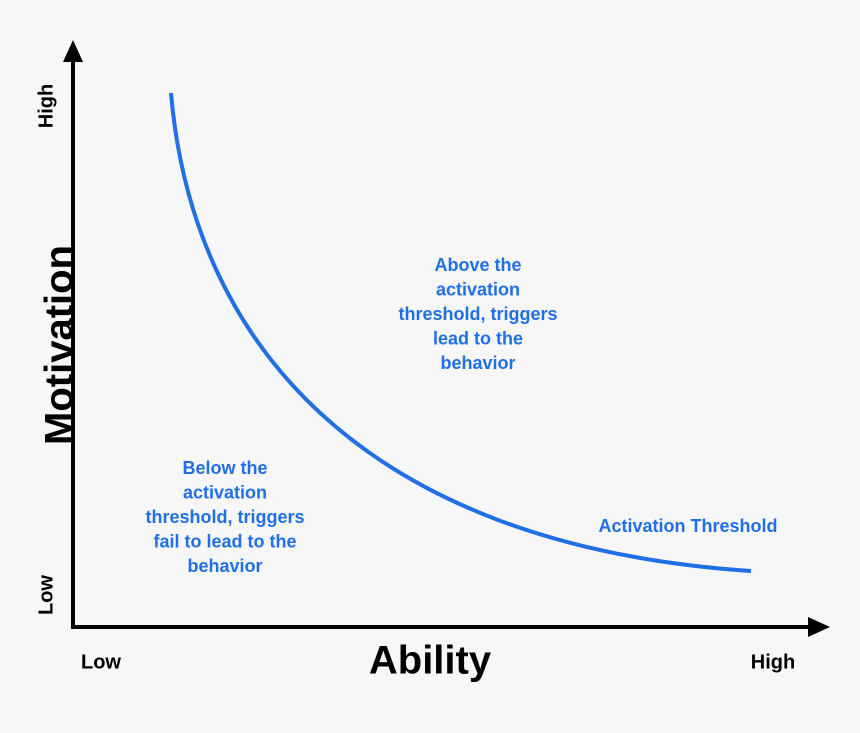 The width and height of the screenshot is (860, 733). What do you see at coordinates (73, 51) in the screenshot?
I see `y-arrow` at bounding box center [73, 51].